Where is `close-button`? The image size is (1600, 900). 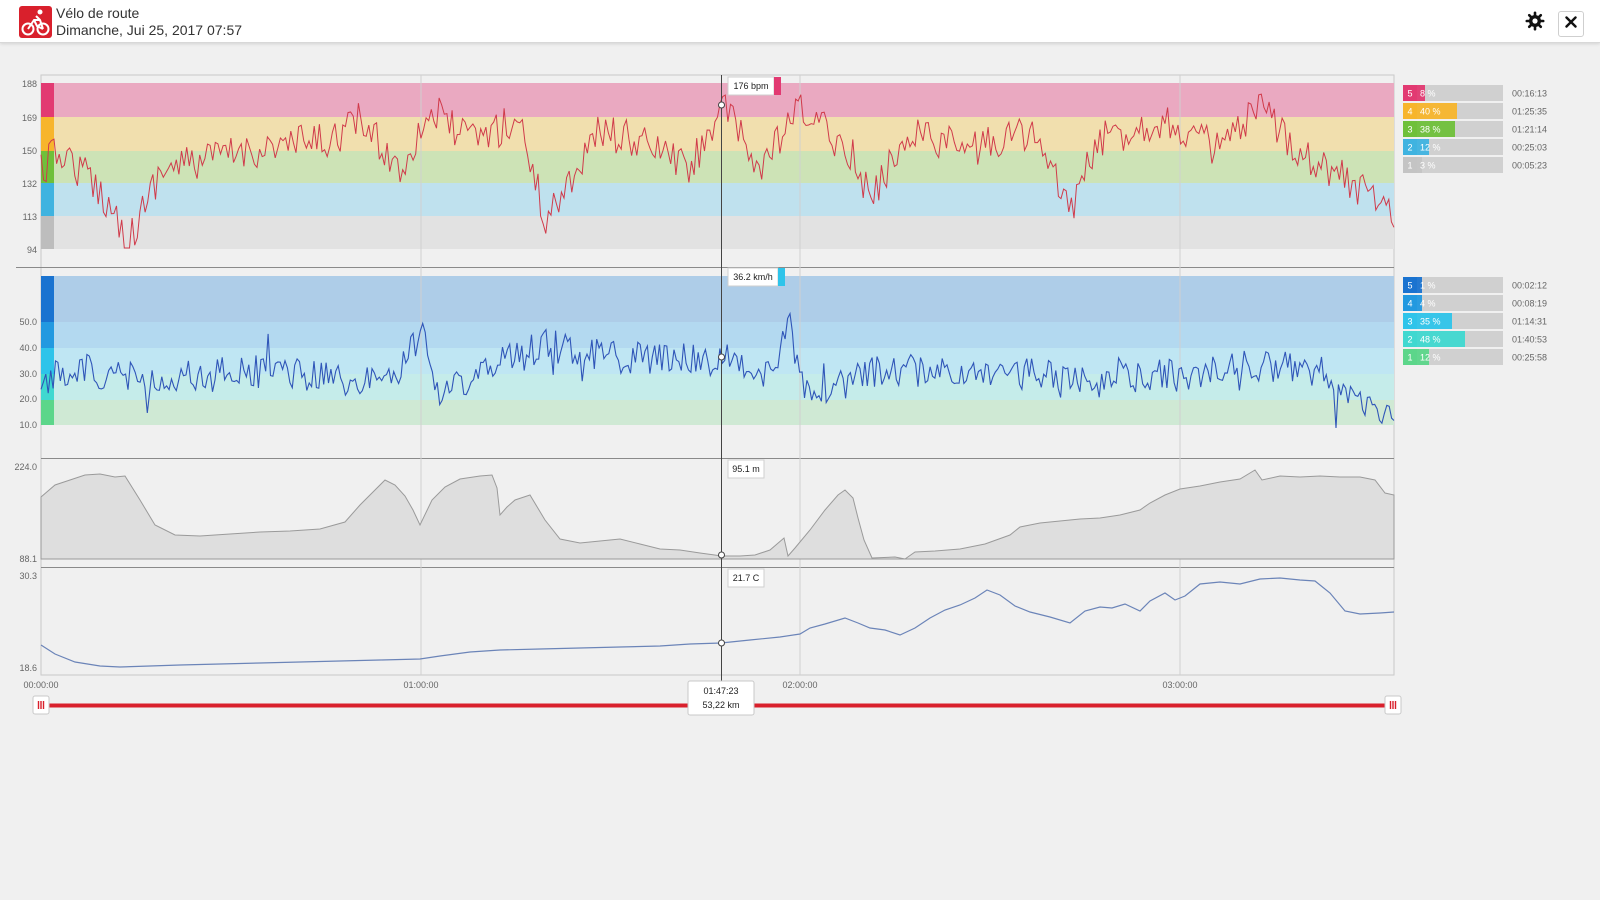 close-button is located at coordinates (1571, 24).